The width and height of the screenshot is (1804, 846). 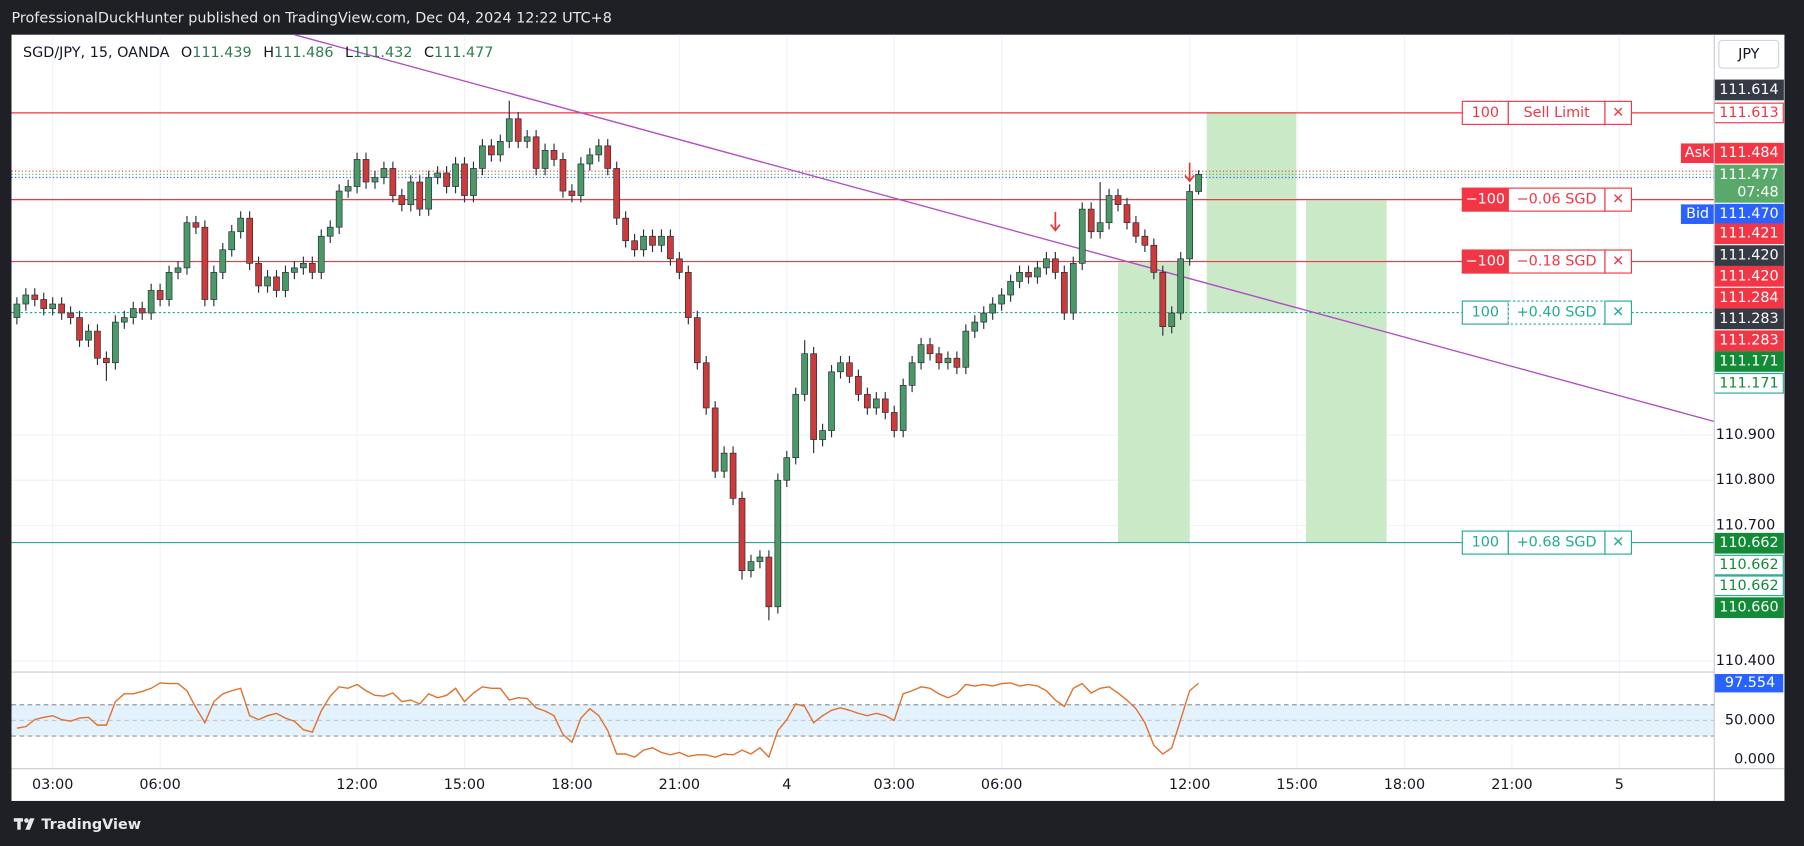 What do you see at coordinates (463, 53) in the screenshot?
I see `c-value: 111.477` at bounding box center [463, 53].